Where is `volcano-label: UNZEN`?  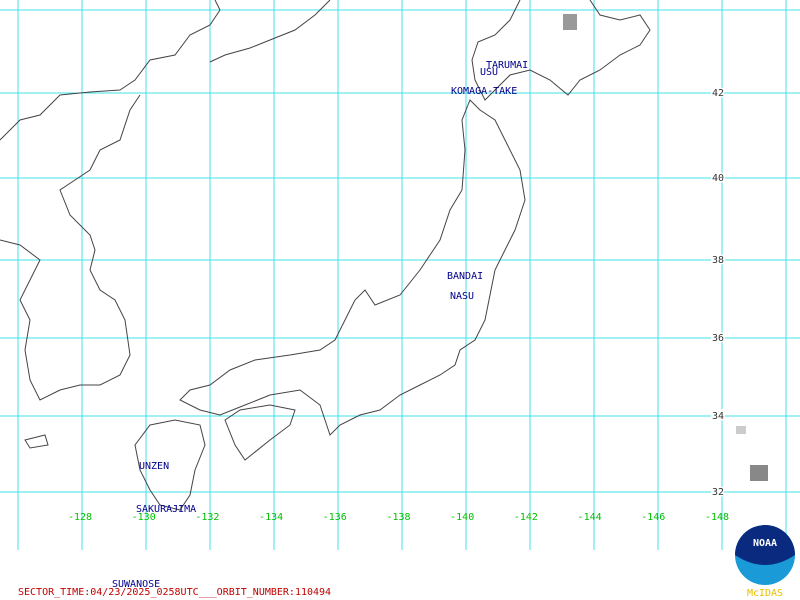
volcano-label: UNZEN is located at coordinates (154, 466).